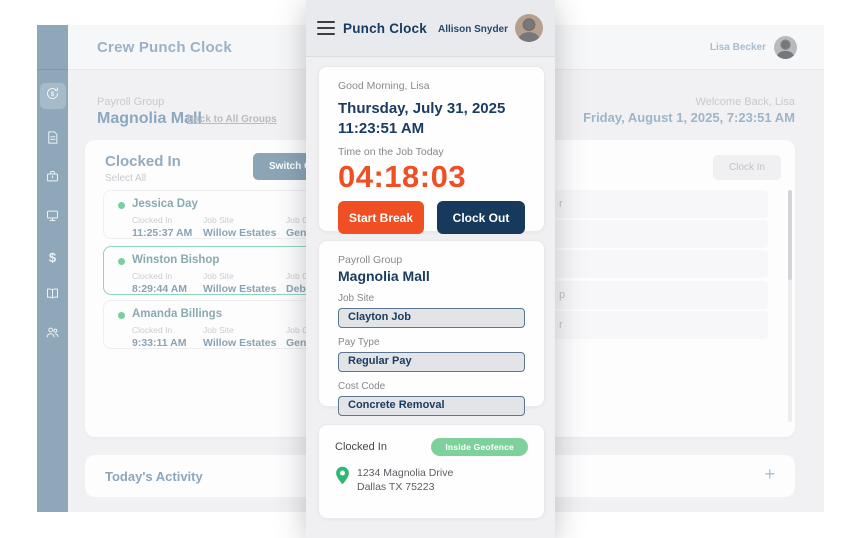 The image size is (861, 538). Describe the element at coordinates (159, 343) in the screenshot. I see `clocked-in-time: 9:33:11 AM` at that location.